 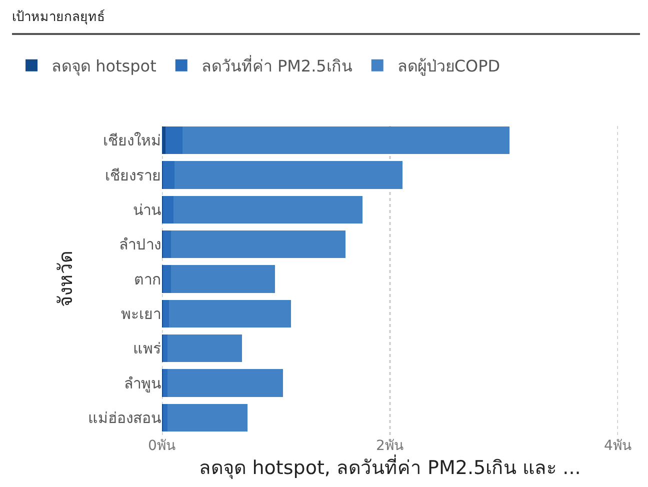 I want to click on x-tick-label: 2พัน, so click(x=390, y=446).